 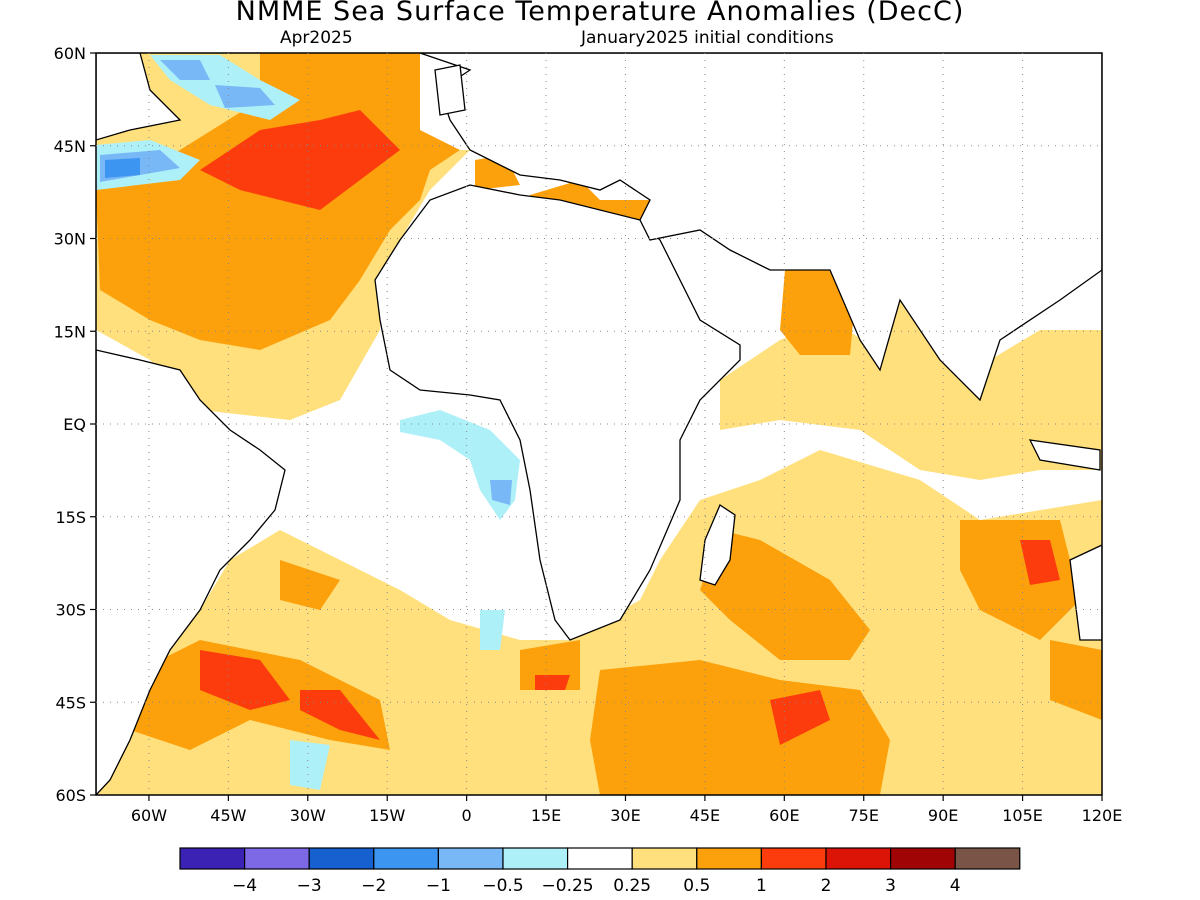 What do you see at coordinates (70, 331) in the screenshot?
I see `lat-label: 15N` at bounding box center [70, 331].